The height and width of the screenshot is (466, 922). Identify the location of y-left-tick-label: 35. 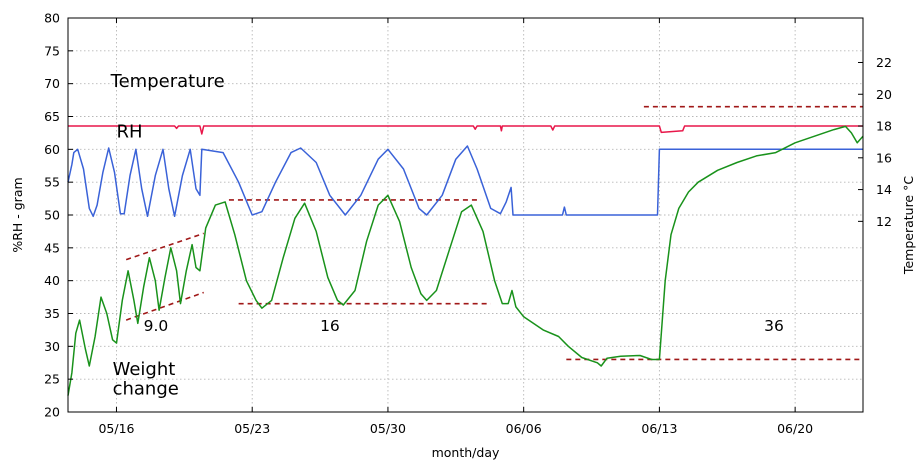
(52, 313).